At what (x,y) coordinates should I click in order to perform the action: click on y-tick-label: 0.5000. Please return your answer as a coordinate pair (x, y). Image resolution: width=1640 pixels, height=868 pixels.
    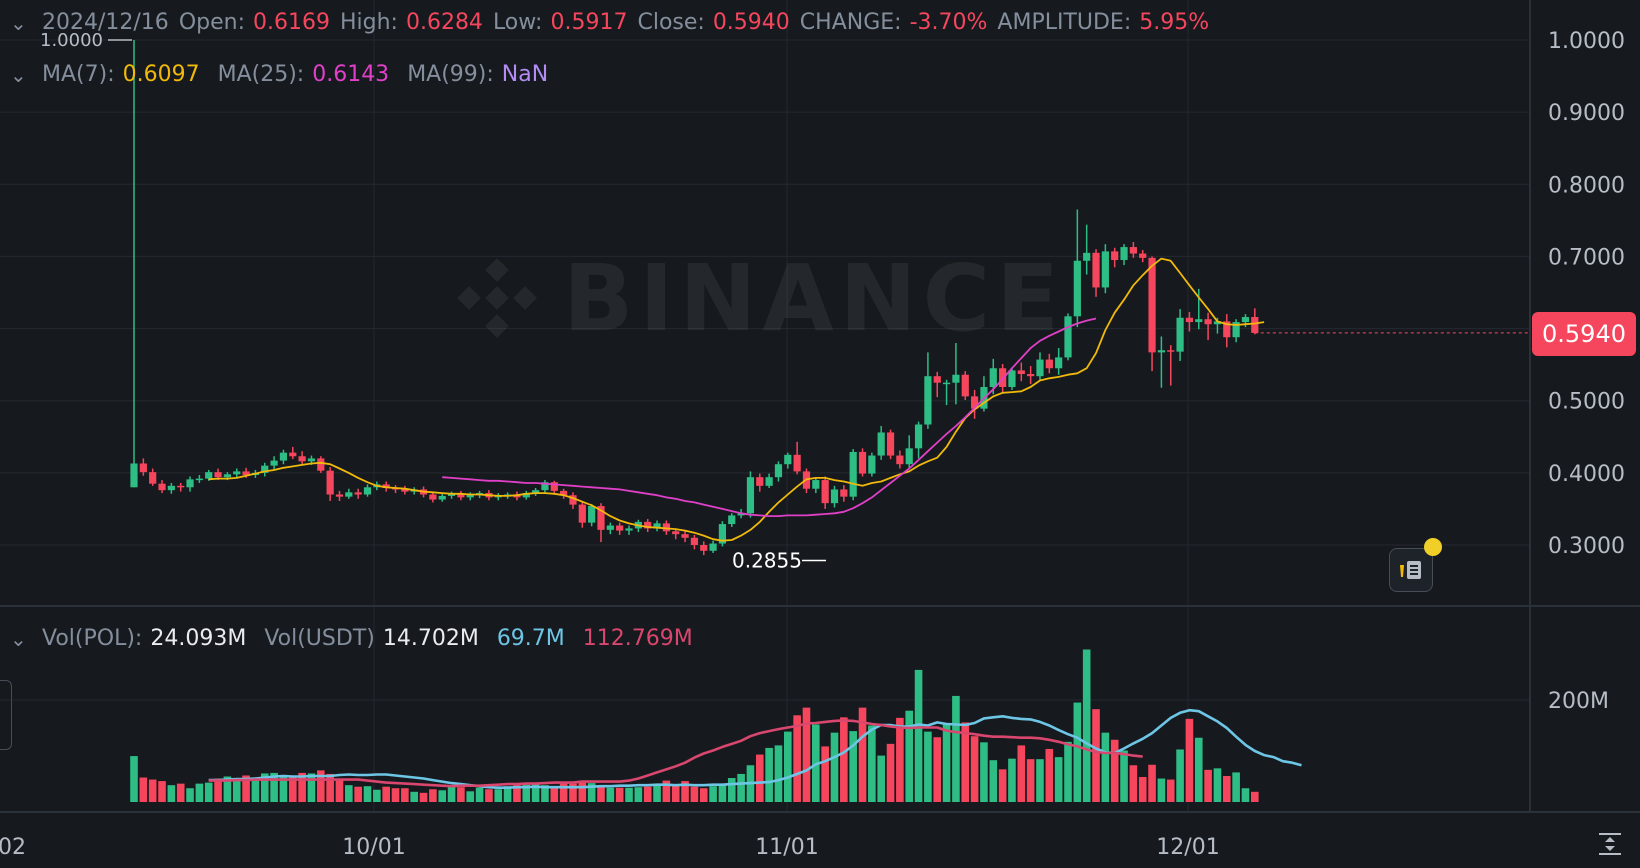
    Looking at the image, I should click on (1586, 402).